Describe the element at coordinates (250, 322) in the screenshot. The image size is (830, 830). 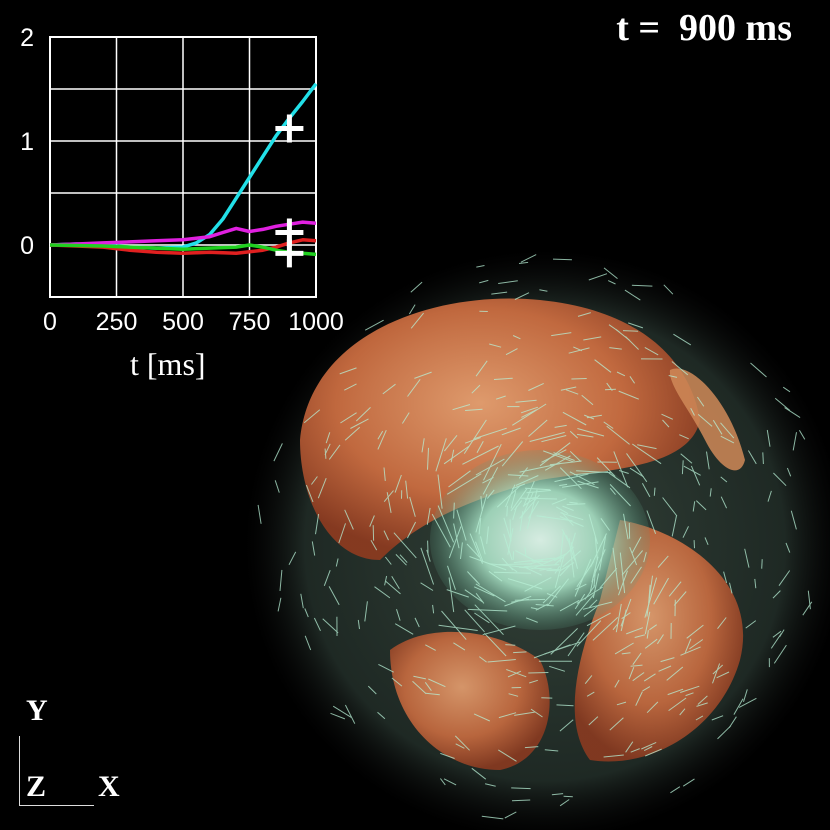
I see `x-tick-label: 750` at that location.